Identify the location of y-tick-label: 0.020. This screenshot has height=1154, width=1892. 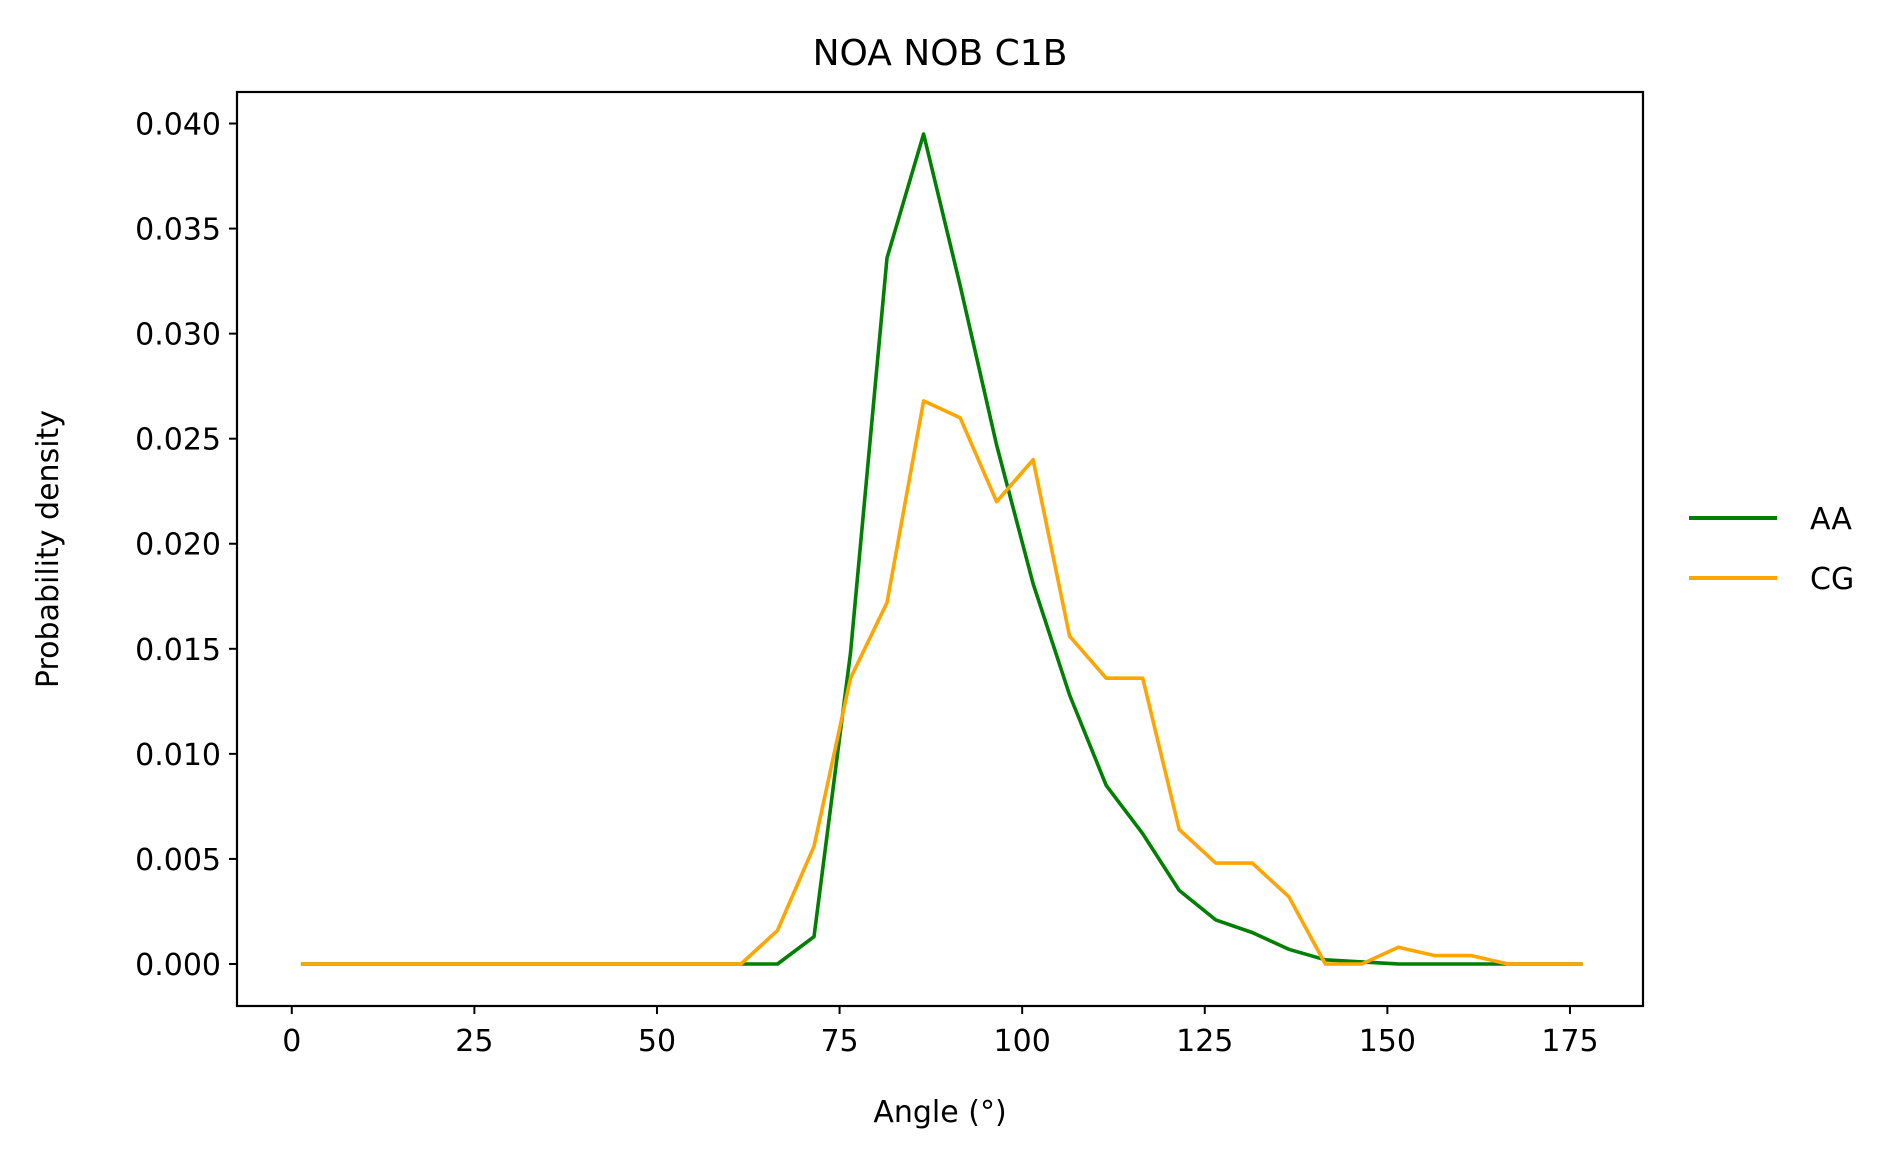
(178, 545).